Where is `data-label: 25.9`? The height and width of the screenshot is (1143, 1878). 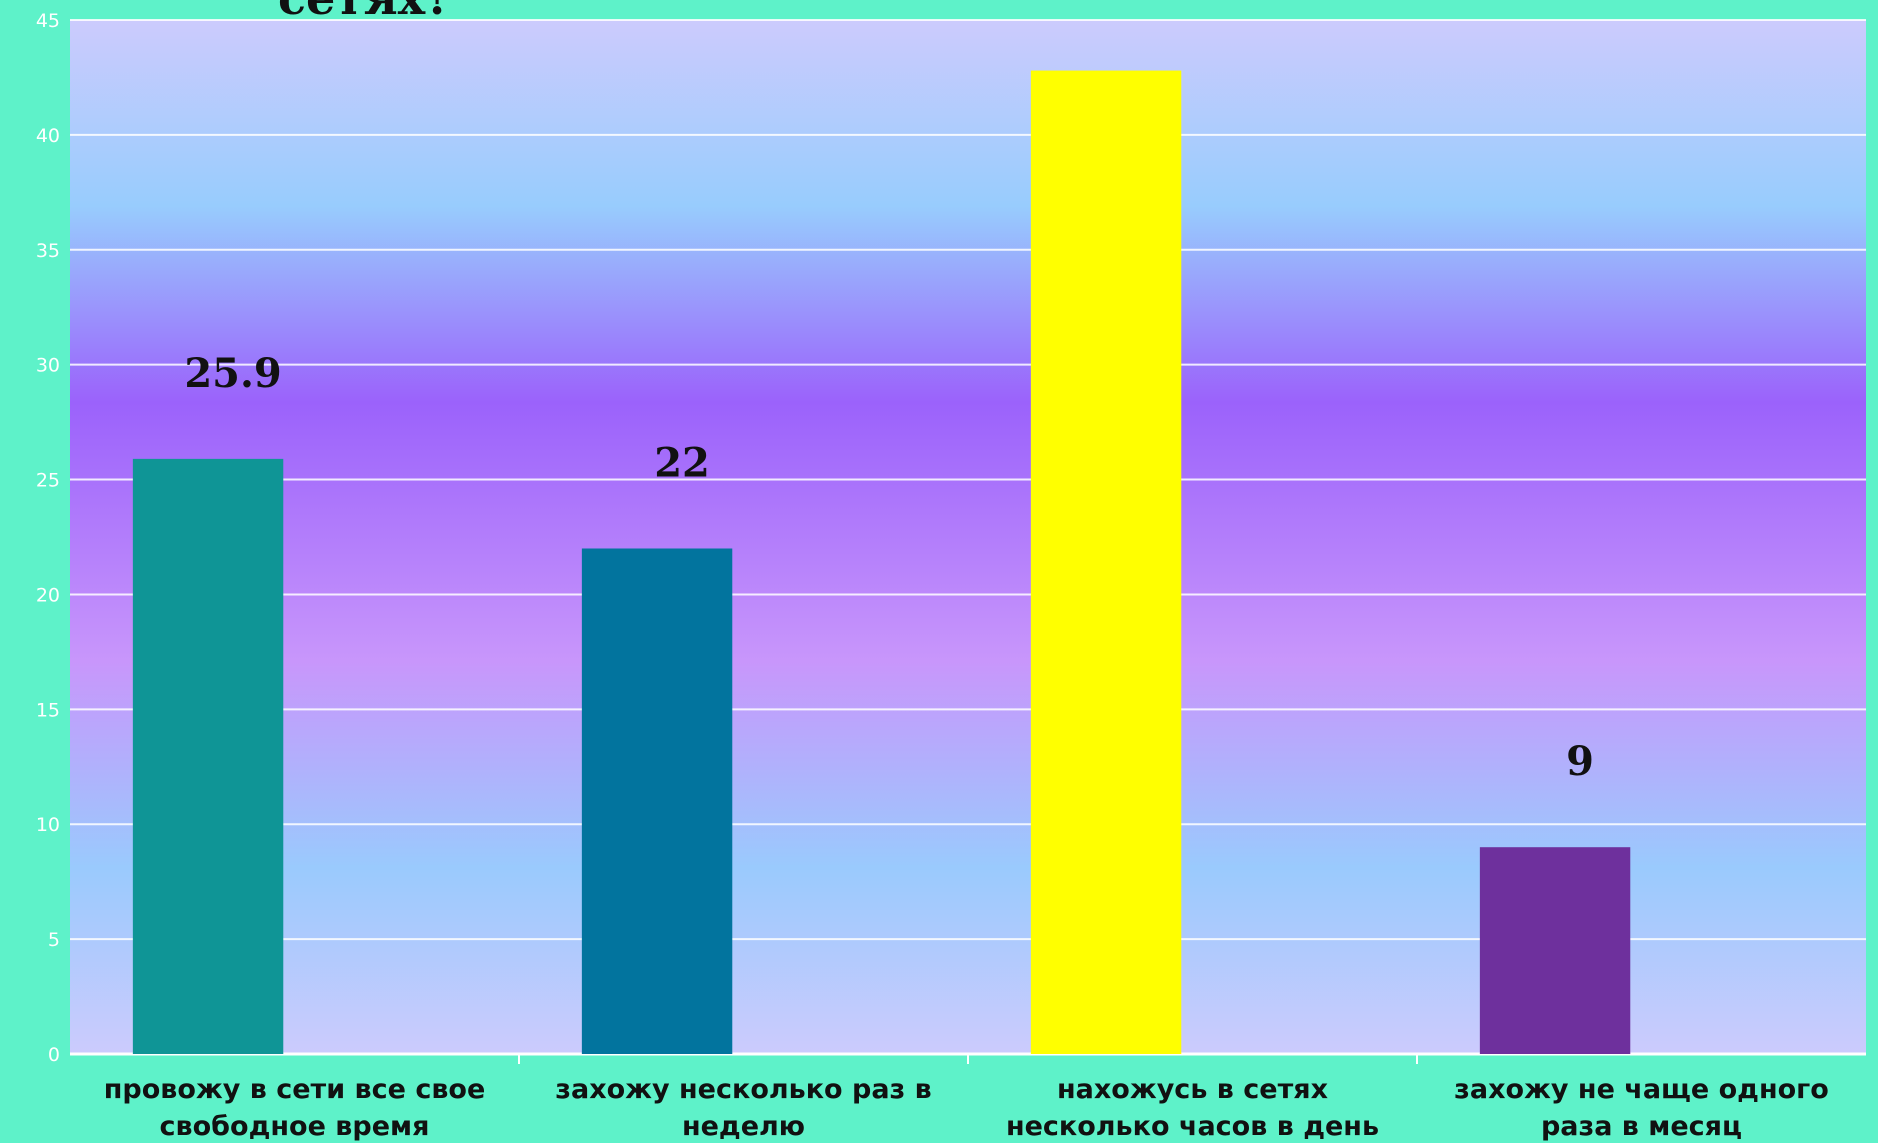
data-label: 25.9 is located at coordinates (232, 373).